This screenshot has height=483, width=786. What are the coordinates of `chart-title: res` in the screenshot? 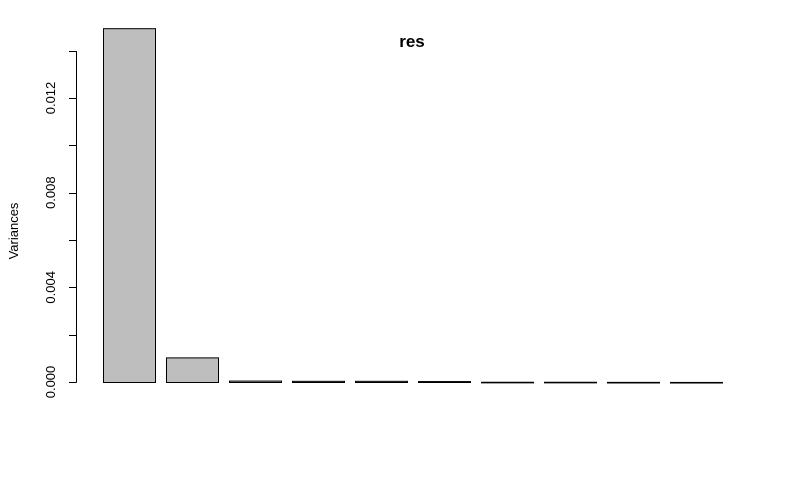 It's located at (412, 41).